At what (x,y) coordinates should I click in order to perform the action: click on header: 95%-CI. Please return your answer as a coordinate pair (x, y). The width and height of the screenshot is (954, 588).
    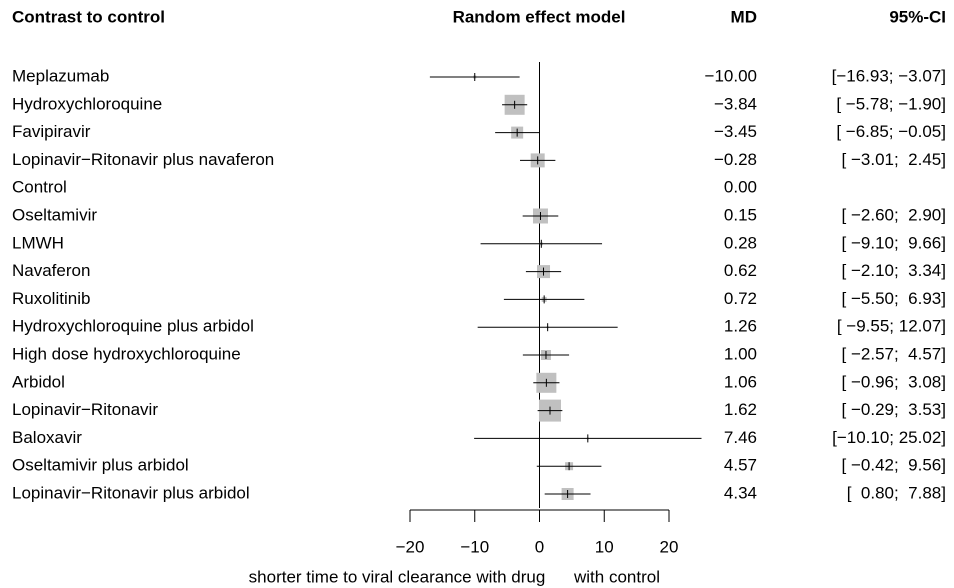
    Looking at the image, I should click on (917, 16).